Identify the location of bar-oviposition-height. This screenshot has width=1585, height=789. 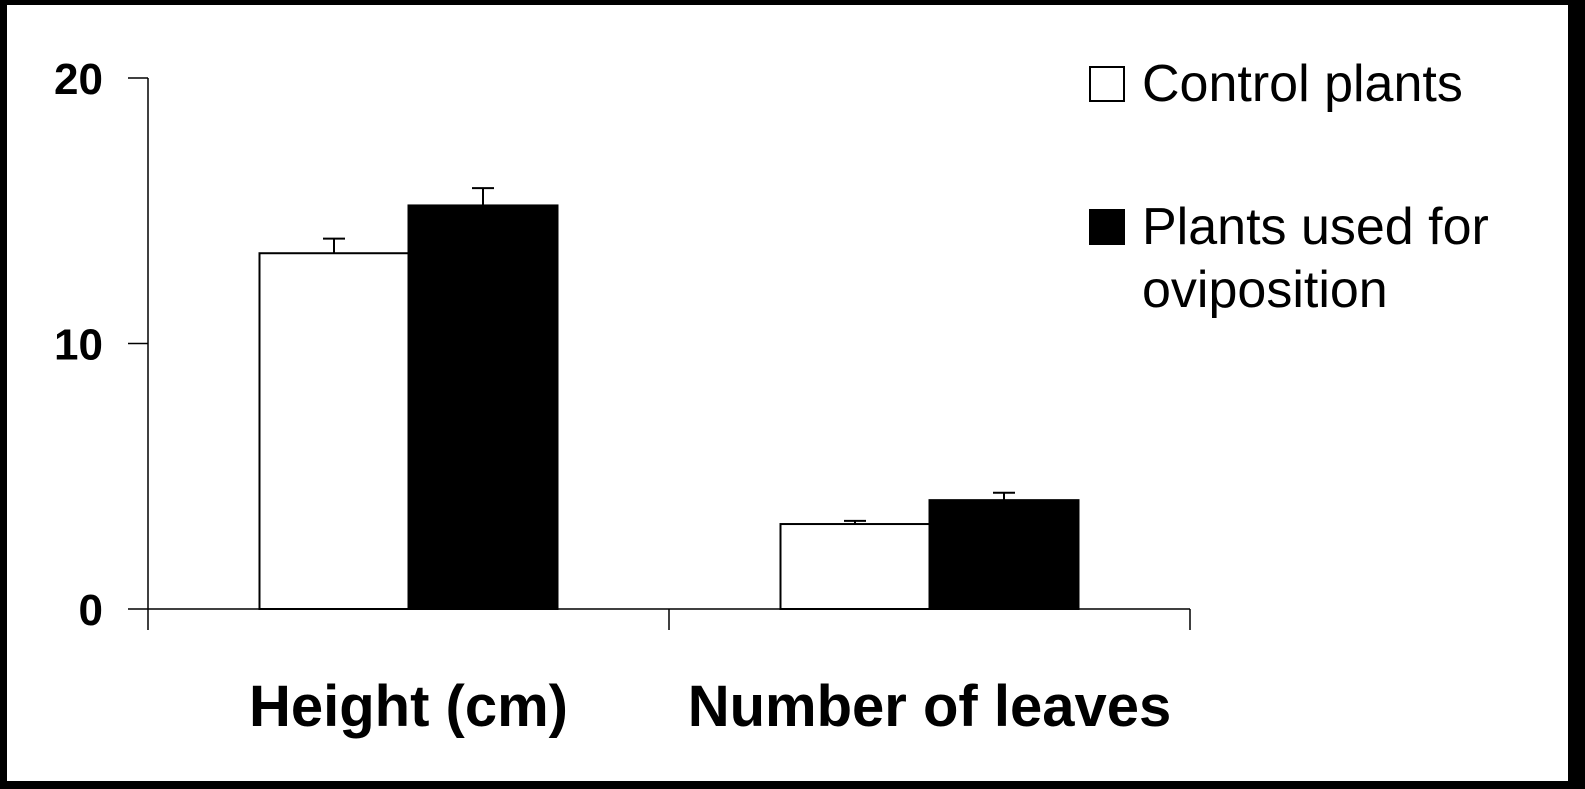
(483, 407).